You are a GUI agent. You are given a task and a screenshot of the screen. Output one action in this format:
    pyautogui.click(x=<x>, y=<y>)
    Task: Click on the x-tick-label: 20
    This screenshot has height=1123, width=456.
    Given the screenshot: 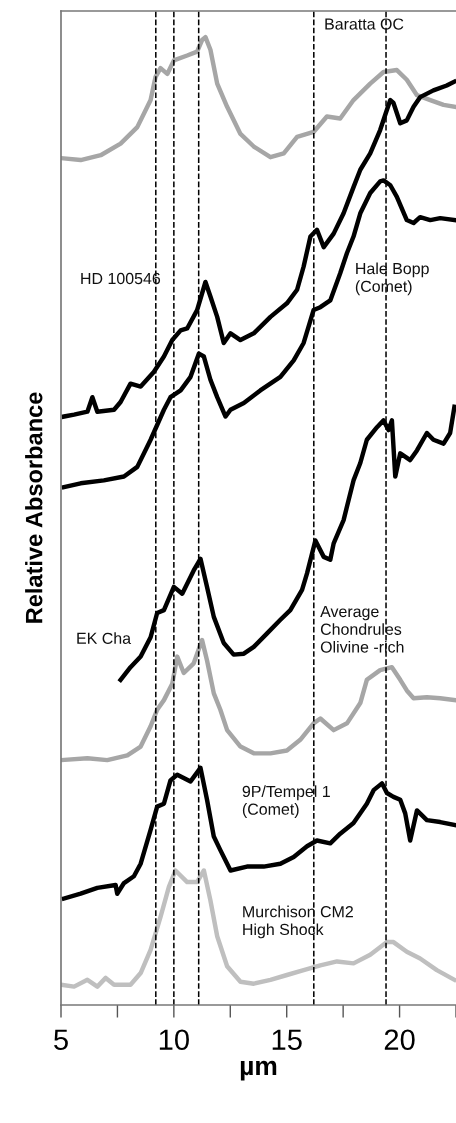 What is the action you would take?
    pyautogui.click(x=399, y=1040)
    